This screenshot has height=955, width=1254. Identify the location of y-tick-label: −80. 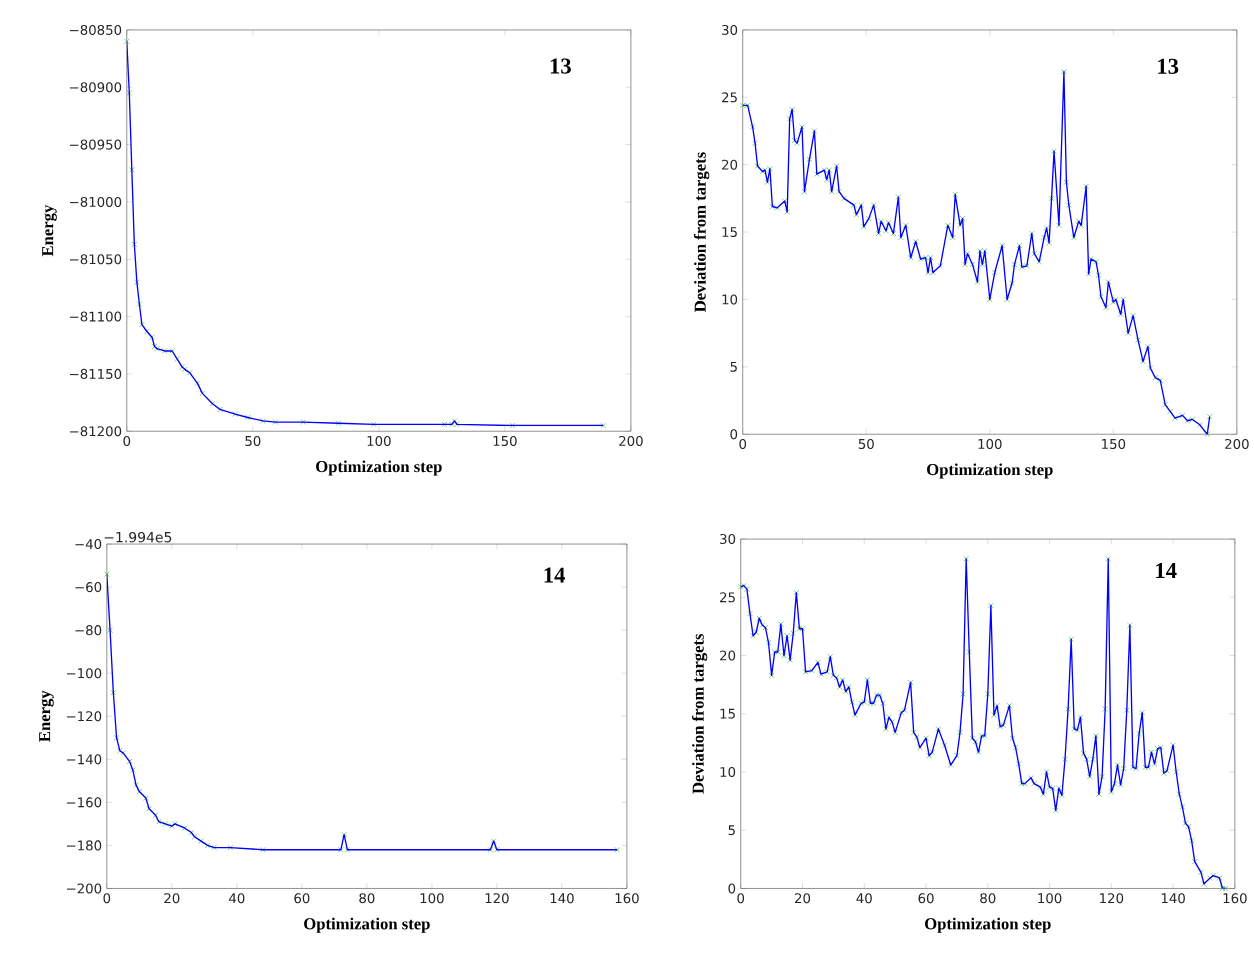
(88, 630).